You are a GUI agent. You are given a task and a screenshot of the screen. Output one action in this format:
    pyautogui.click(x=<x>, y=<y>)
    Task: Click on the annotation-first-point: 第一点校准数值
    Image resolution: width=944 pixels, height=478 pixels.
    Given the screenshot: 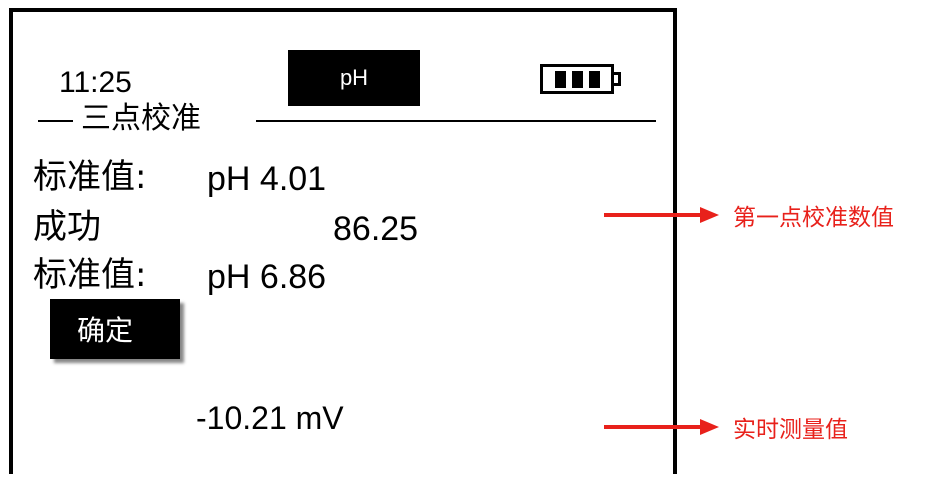 What is the action you would take?
    pyautogui.click(x=749, y=215)
    